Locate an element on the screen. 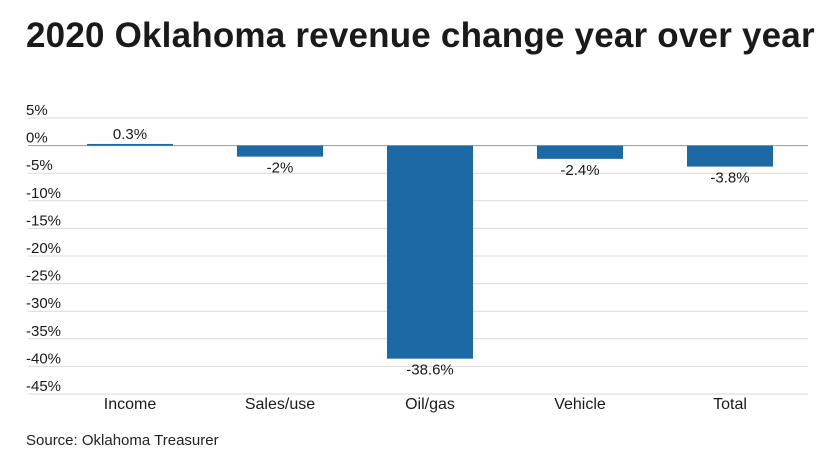 The height and width of the screenshot is (472, 840). y-tick-label: -20% is located at coordinates (43, 248).